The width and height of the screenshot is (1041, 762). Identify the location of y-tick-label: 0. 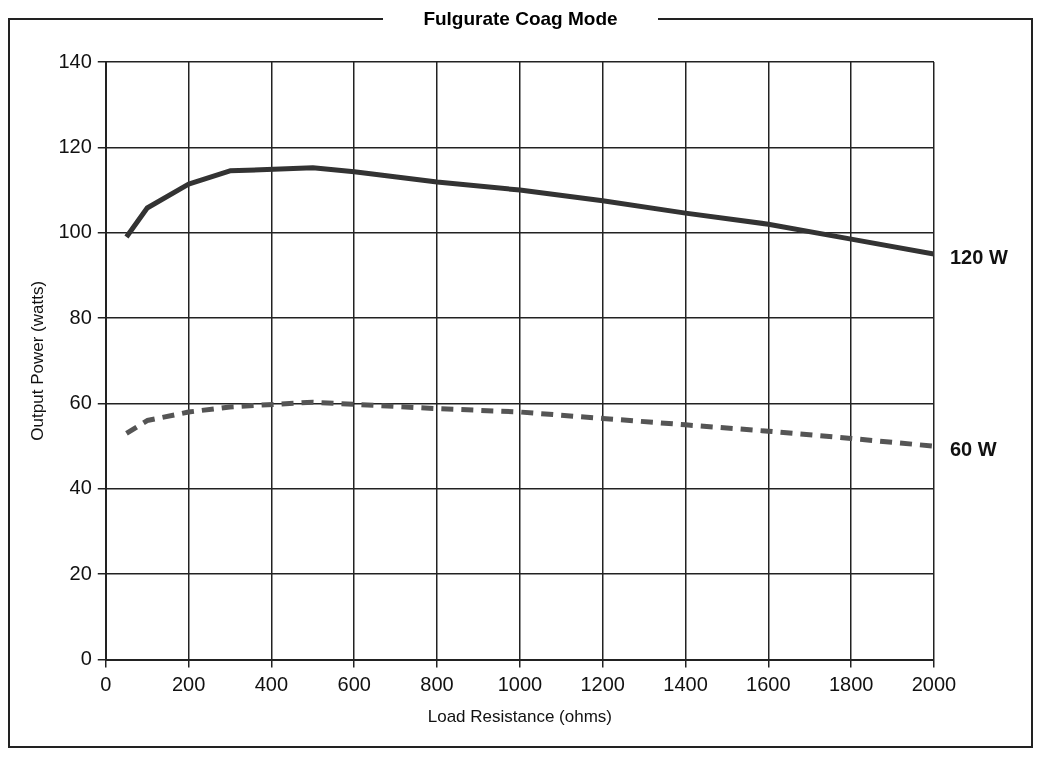
(86, 658).